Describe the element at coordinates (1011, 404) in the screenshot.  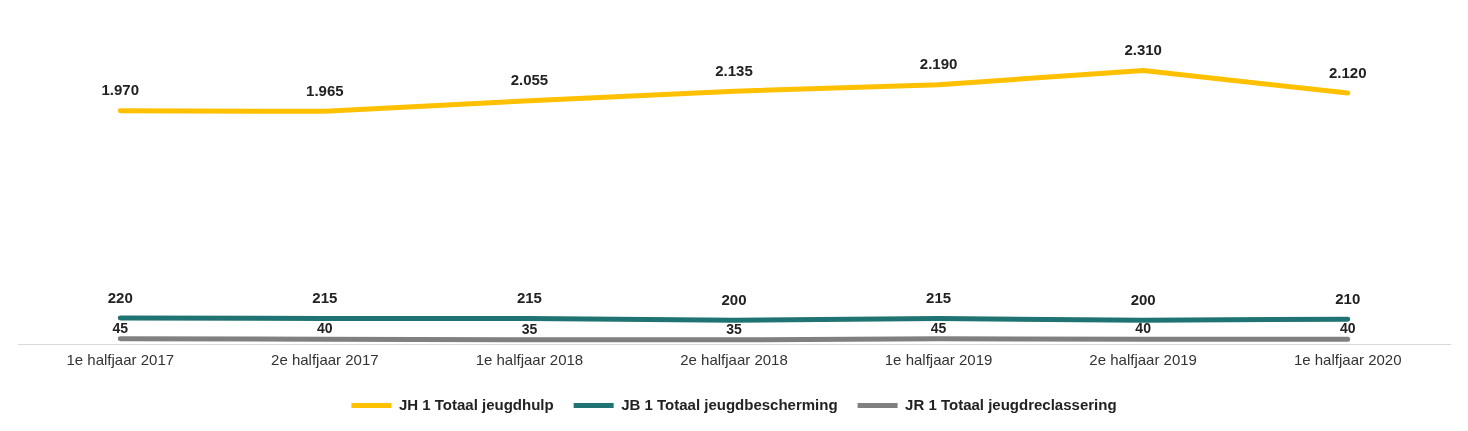
I see `legend-label: JR 1 Totaal jeugdreclassering` at that location.